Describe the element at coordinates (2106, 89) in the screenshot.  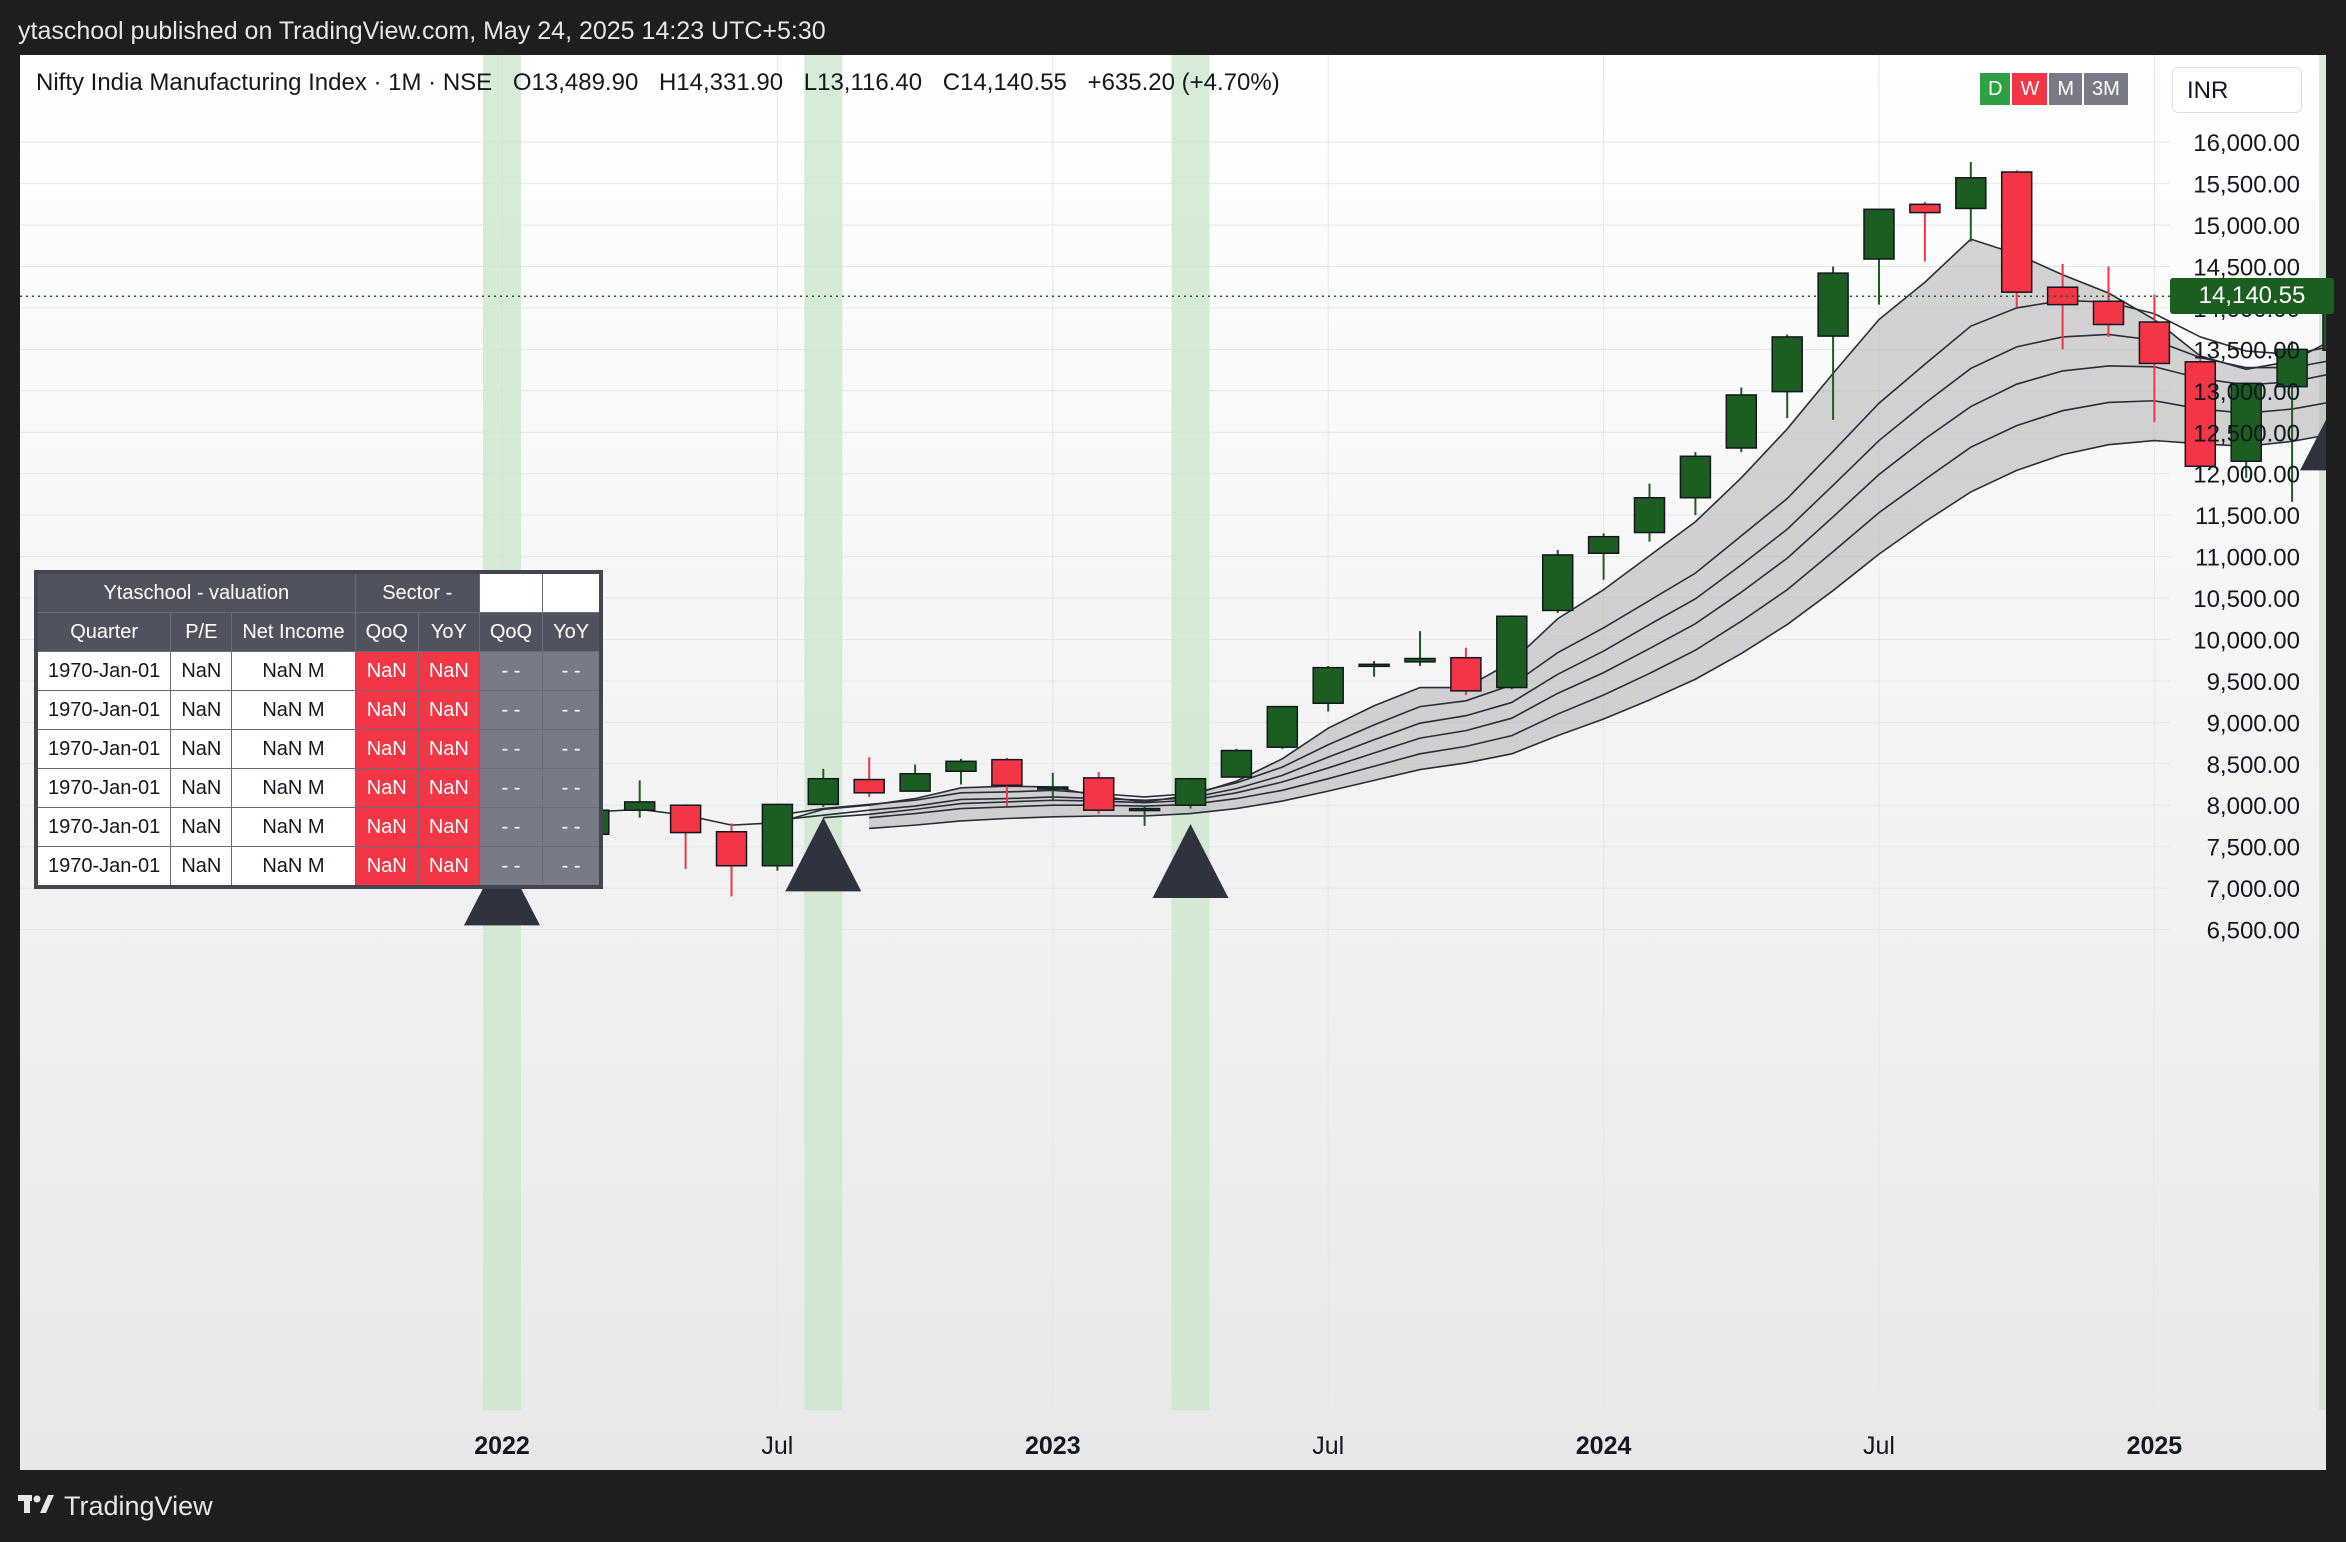
I see `timeframe-3m-button: 3M` at that location.